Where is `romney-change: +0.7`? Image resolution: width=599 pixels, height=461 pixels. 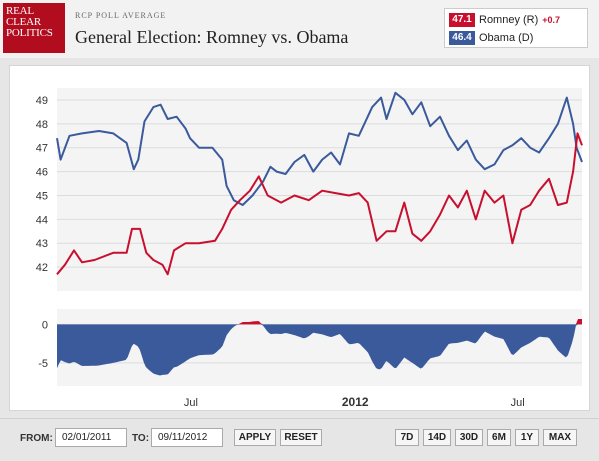
romney-change: +0.7 is located at coordinates (551, 20).